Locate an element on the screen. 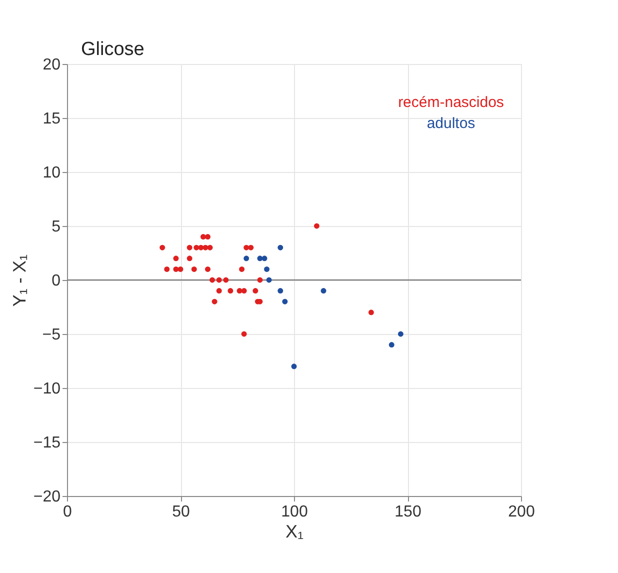 The height and width of the screenshot is (573, 618). y-tick-label: 10 is located at coordinates (51, 173).